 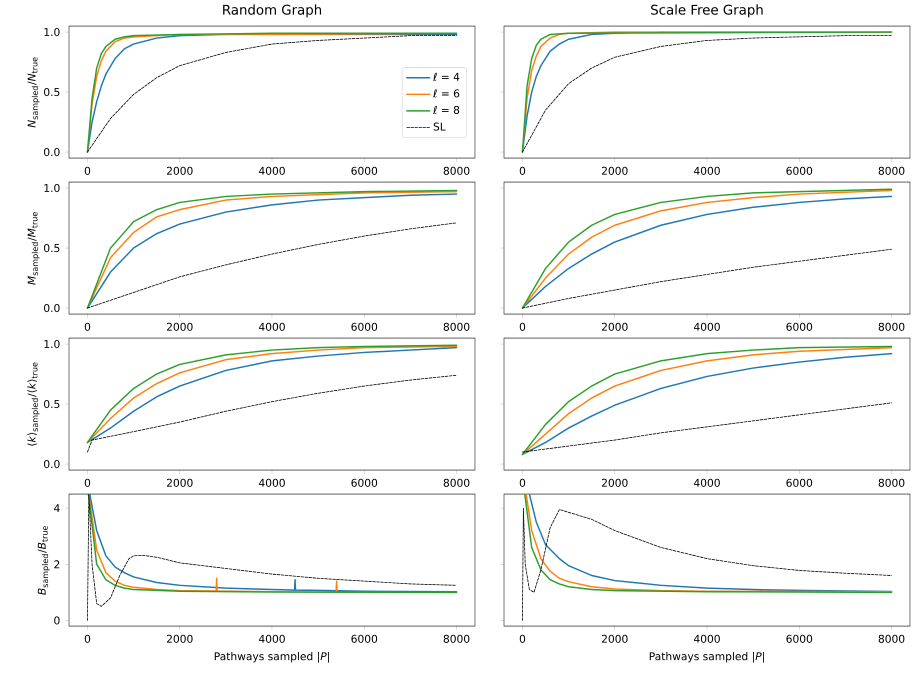 I want to click on chart-title: Random Graph, so click(x=272, y=11).